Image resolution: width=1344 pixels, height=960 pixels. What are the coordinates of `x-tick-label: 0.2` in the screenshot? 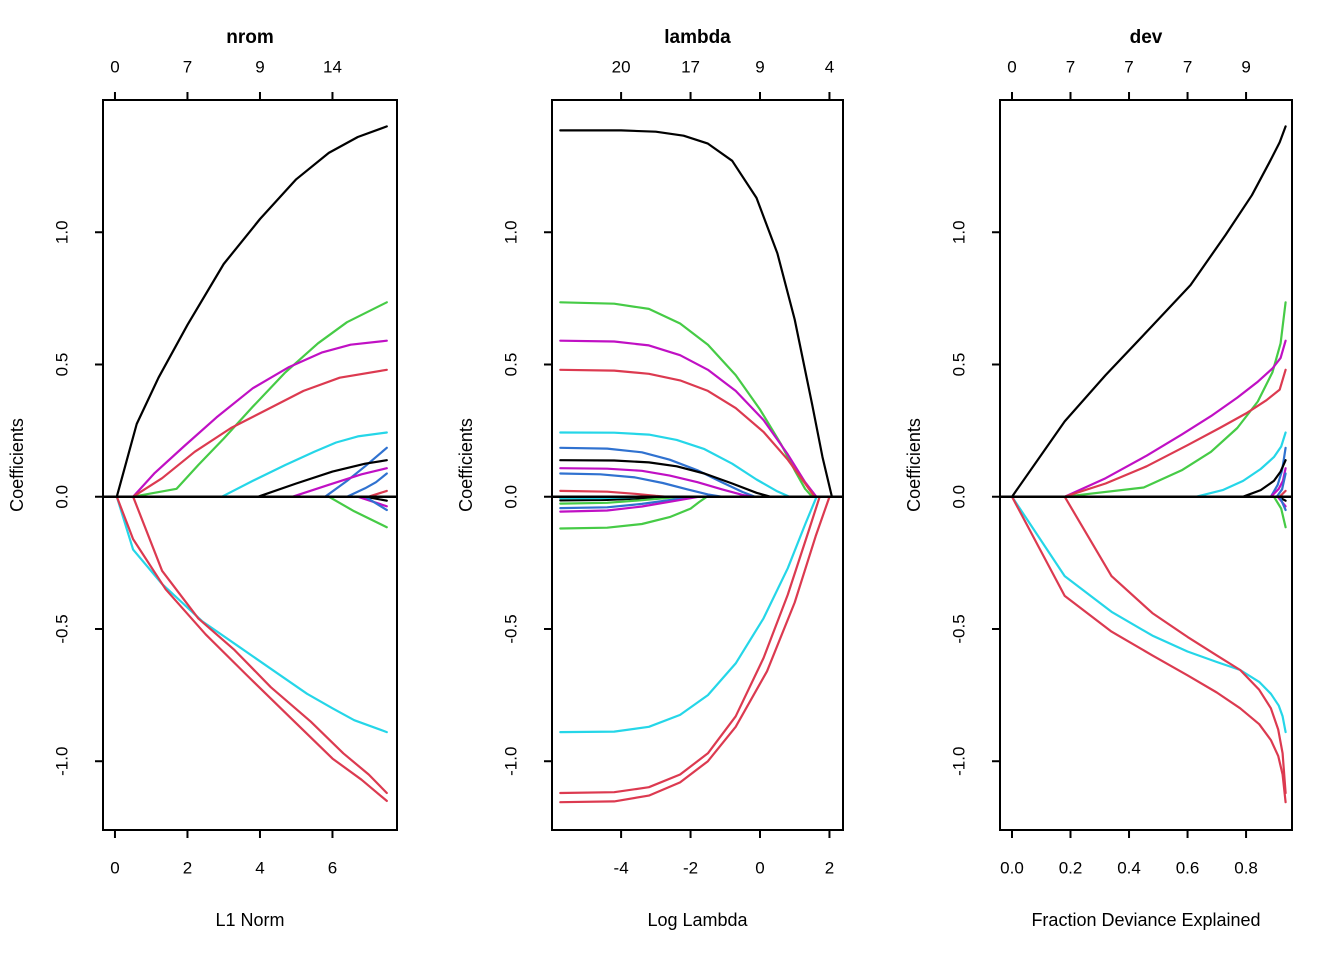 It's located at (1071, 867).